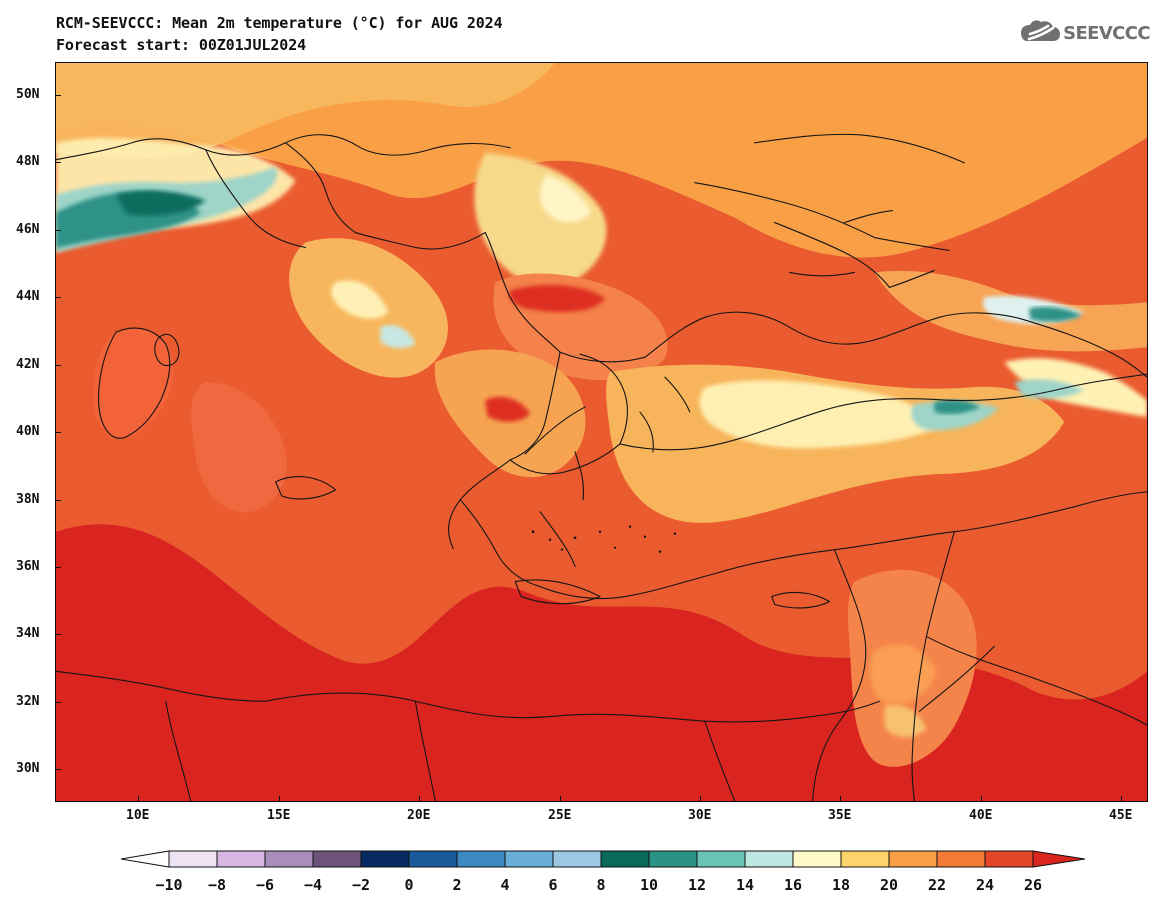 The width and height of the screenshot is (1165, 907). What do you see at coordinates (58, 500) in the screenshot?
I see `lat-tick-38n` at bounding box center [58, 500].